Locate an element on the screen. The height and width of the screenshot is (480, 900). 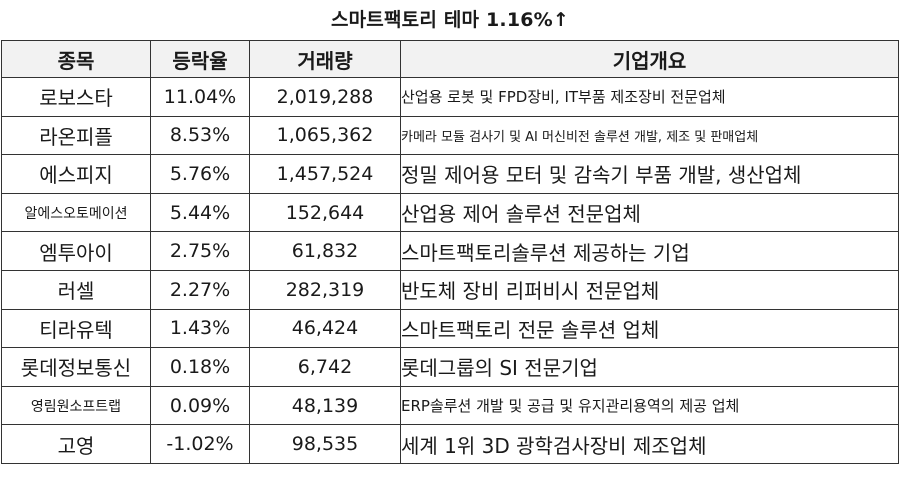
company-description: 롯데그룹의 SI 전문기업 is located at coordinates (649, 367).